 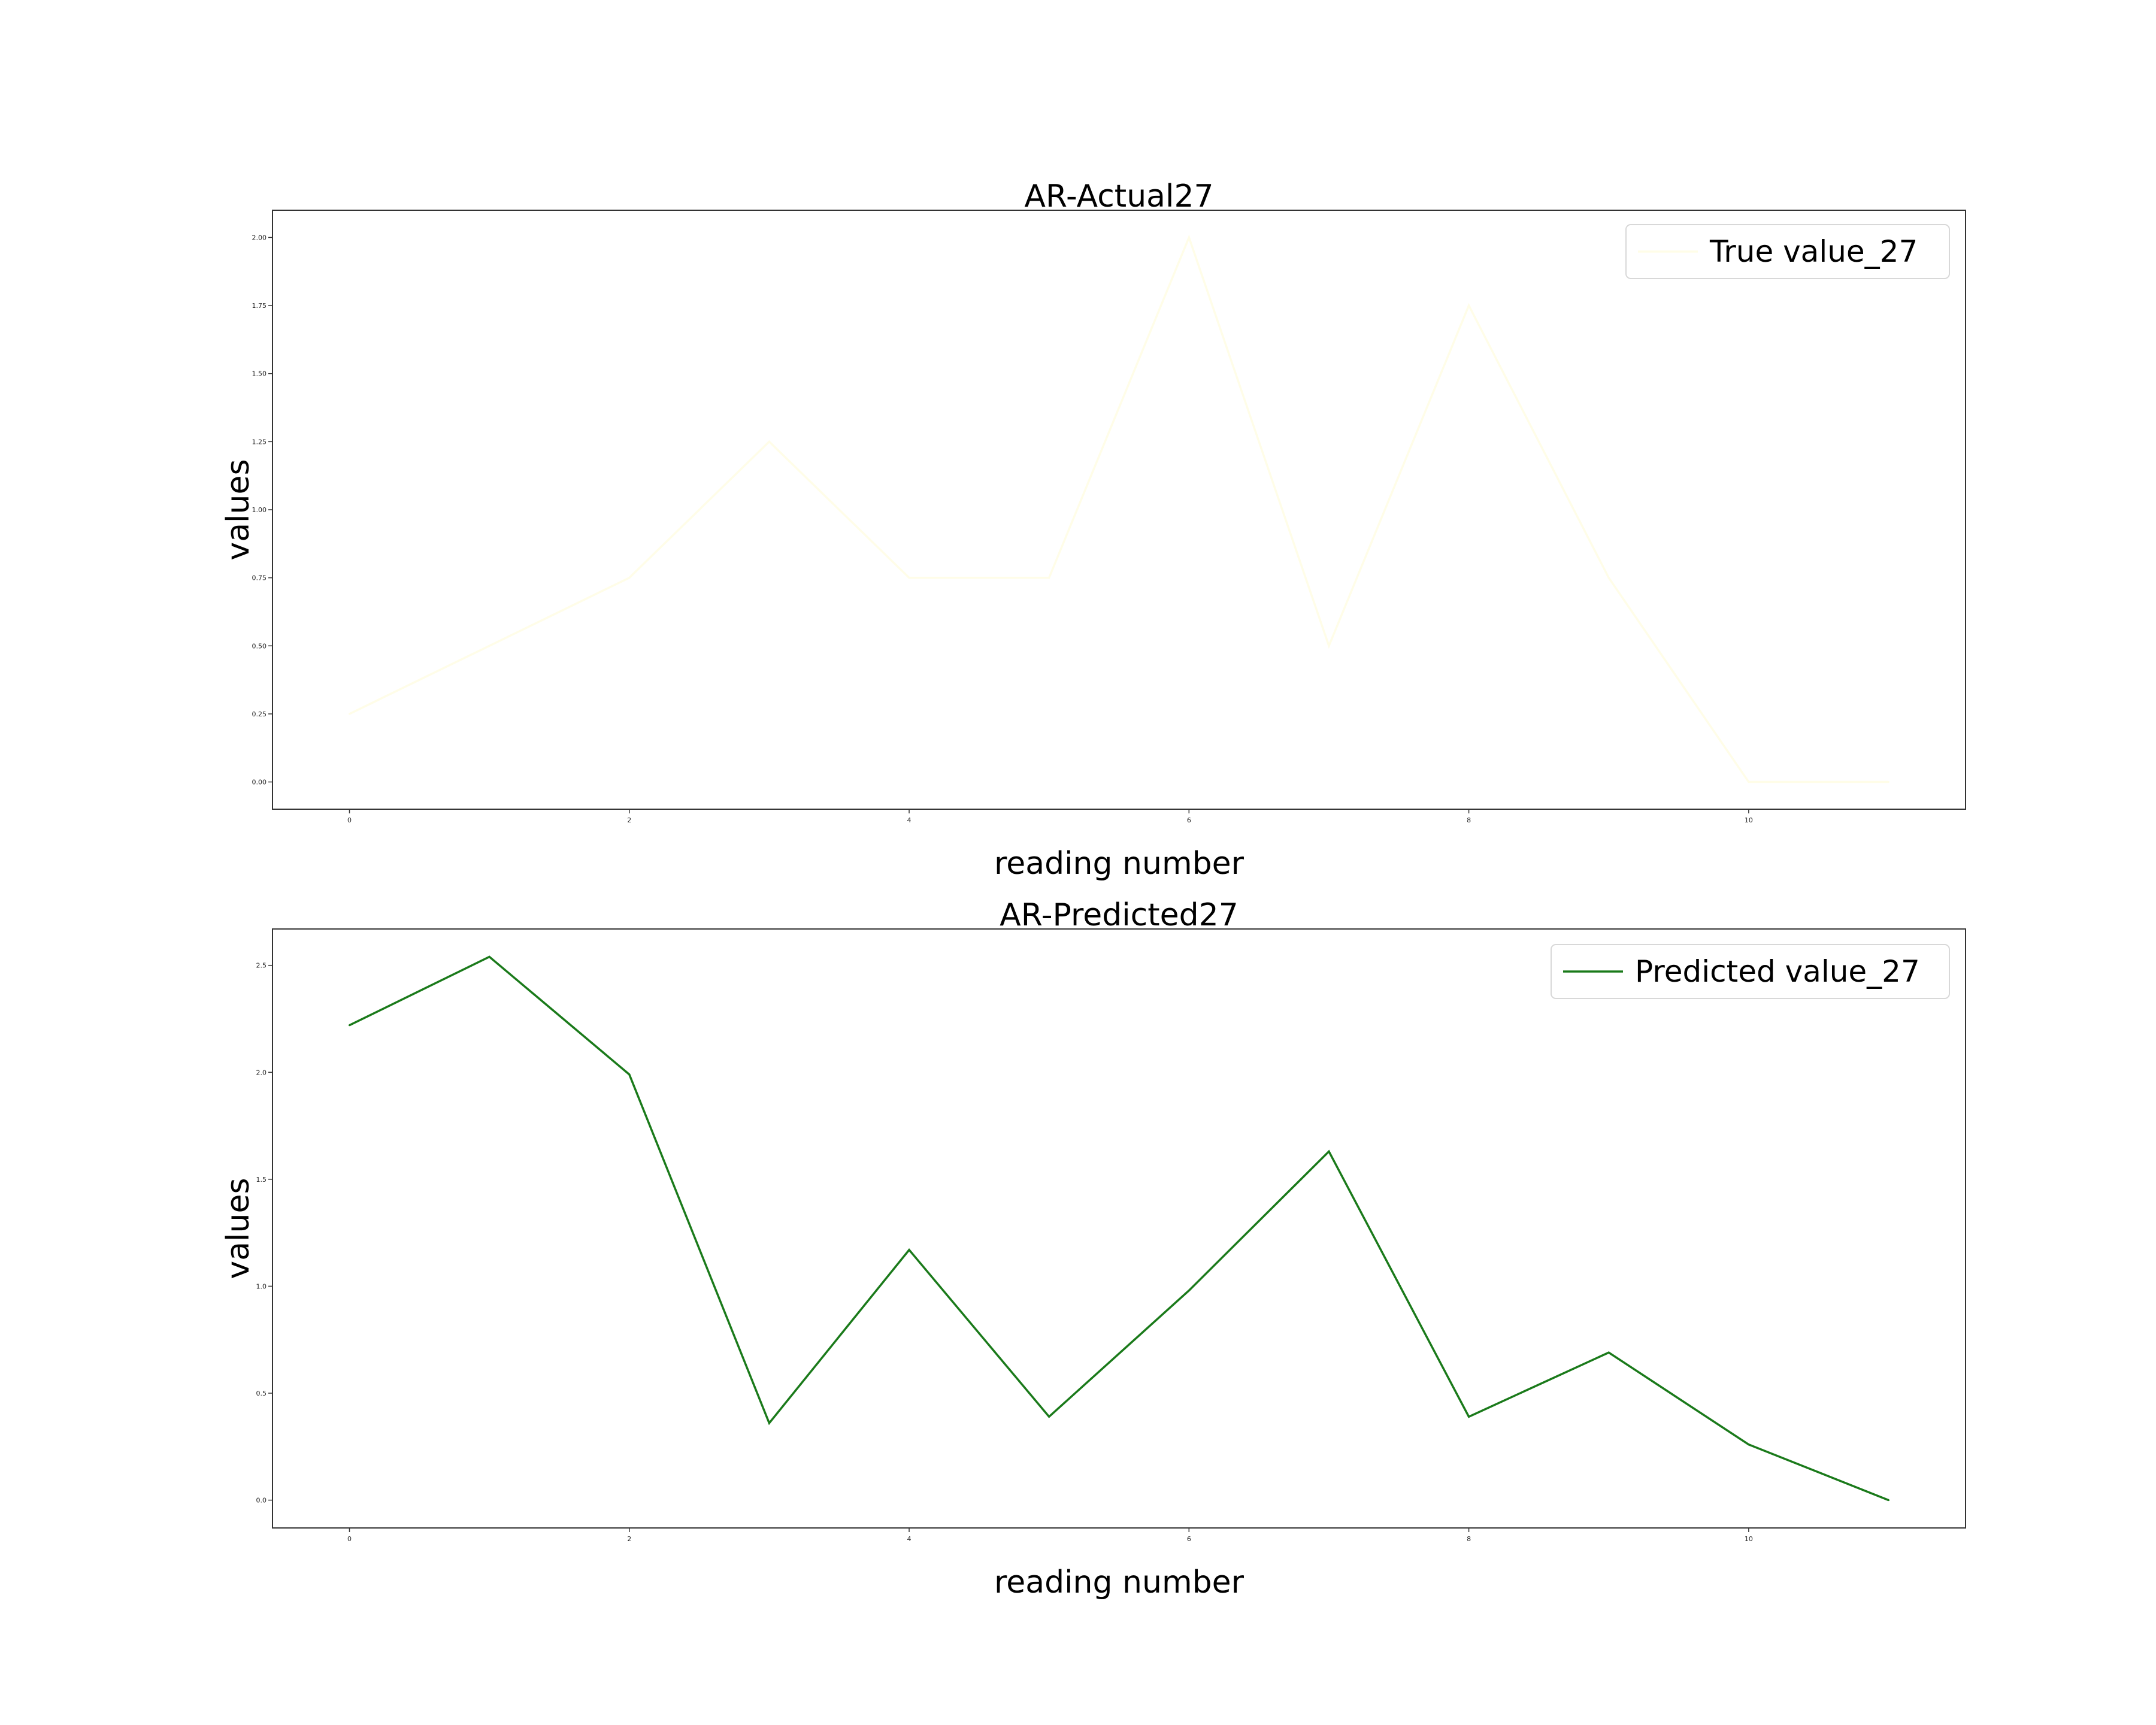 I want to click on legend: True value_27, so click(x=1787, y=251).